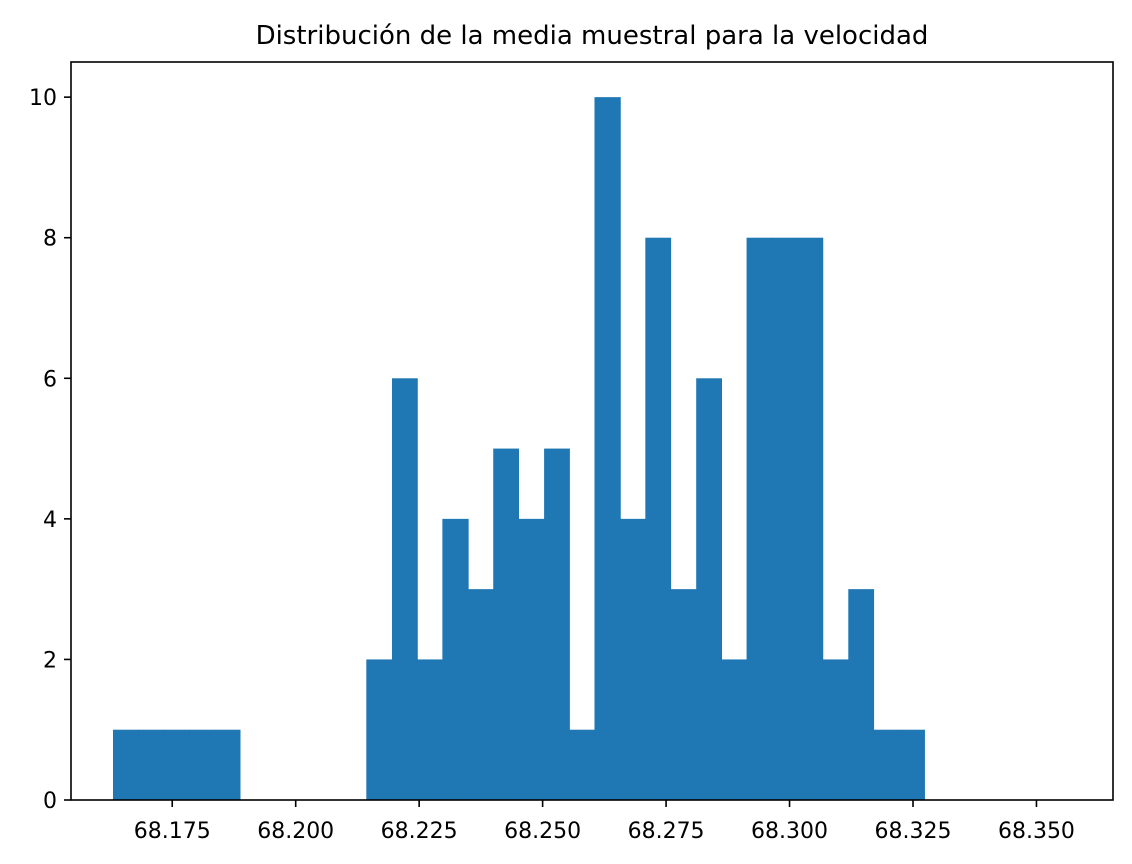  What do you see at coordinates (43, 98) in the screenshot?
I see `y-tick-label: 10` at bounding box center [43, 98].